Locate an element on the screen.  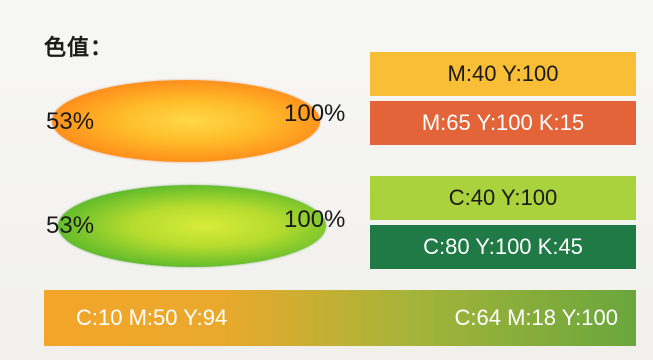
orange-swatch-top: M:40 Y:100 is located at coordinates (503, 74).